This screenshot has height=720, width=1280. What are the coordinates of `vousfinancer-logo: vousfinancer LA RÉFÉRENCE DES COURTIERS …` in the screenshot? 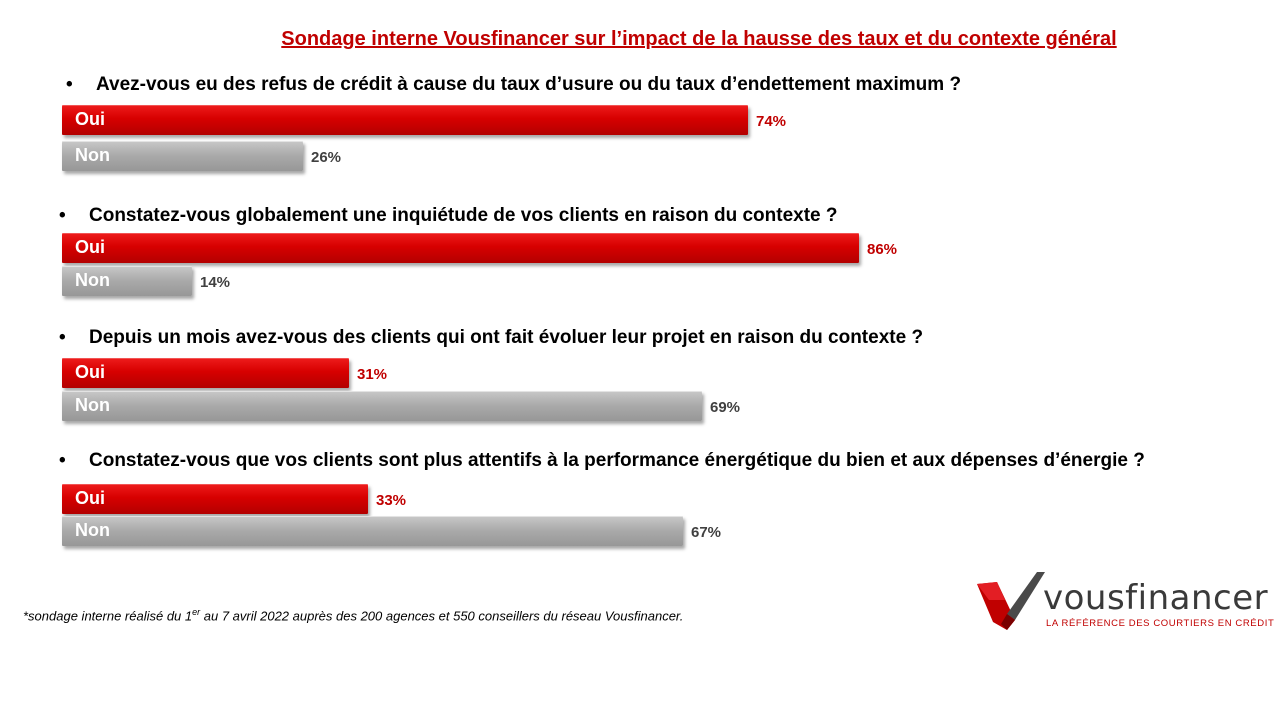 It's located at (1124, 602).